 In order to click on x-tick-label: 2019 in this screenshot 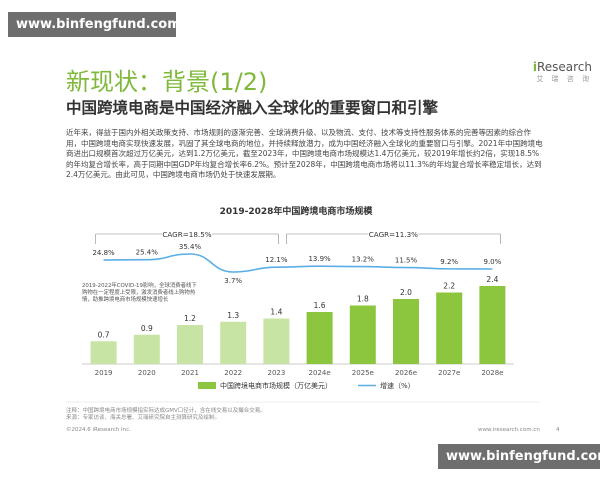, I will do `click(104, 373)`.